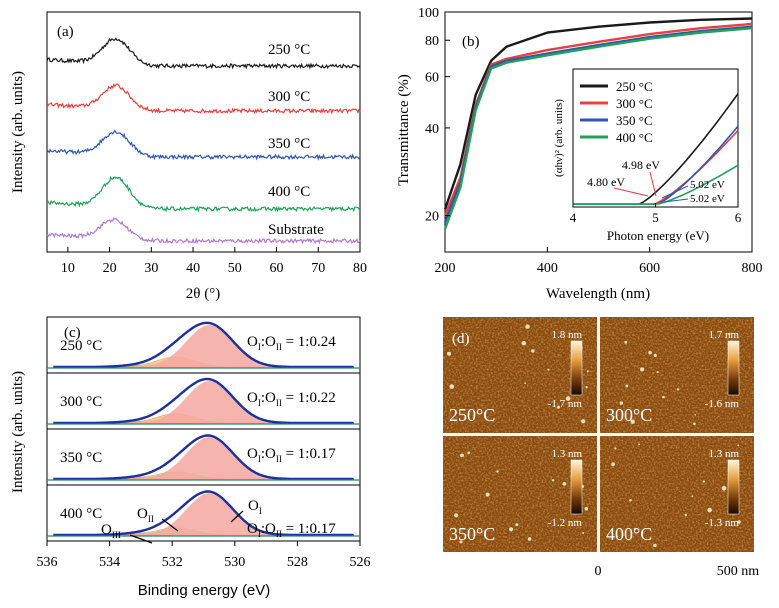  I want to click on panel-a-series-label: 300 °C, so click(289, 97).